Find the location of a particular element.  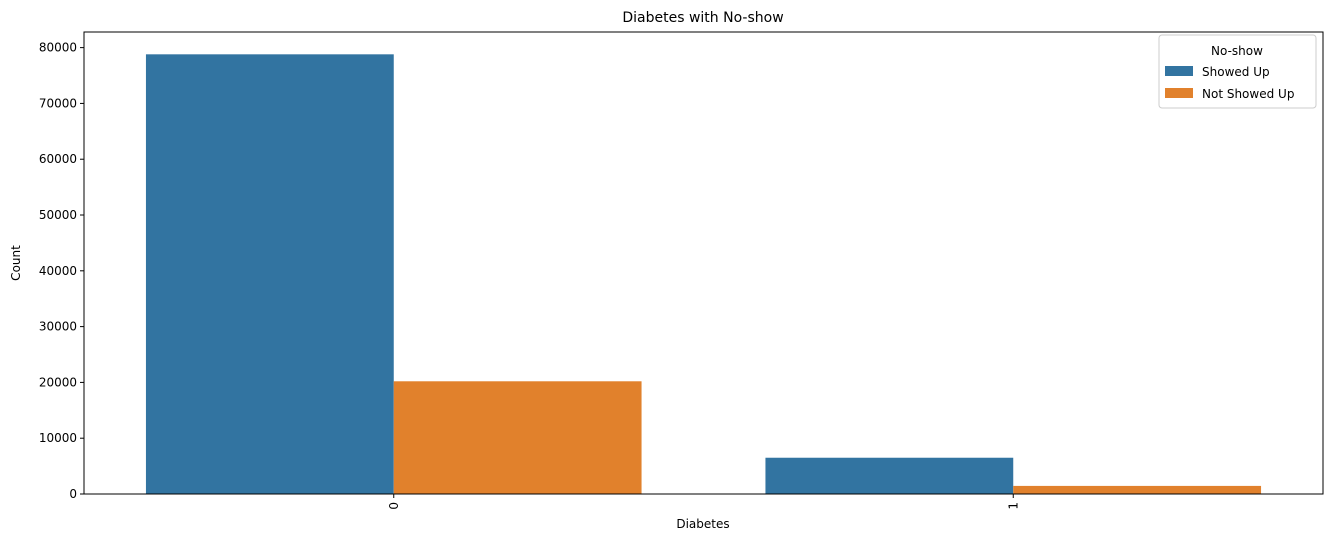

x-tick-label: 0 is located at coordinates (394, 506).